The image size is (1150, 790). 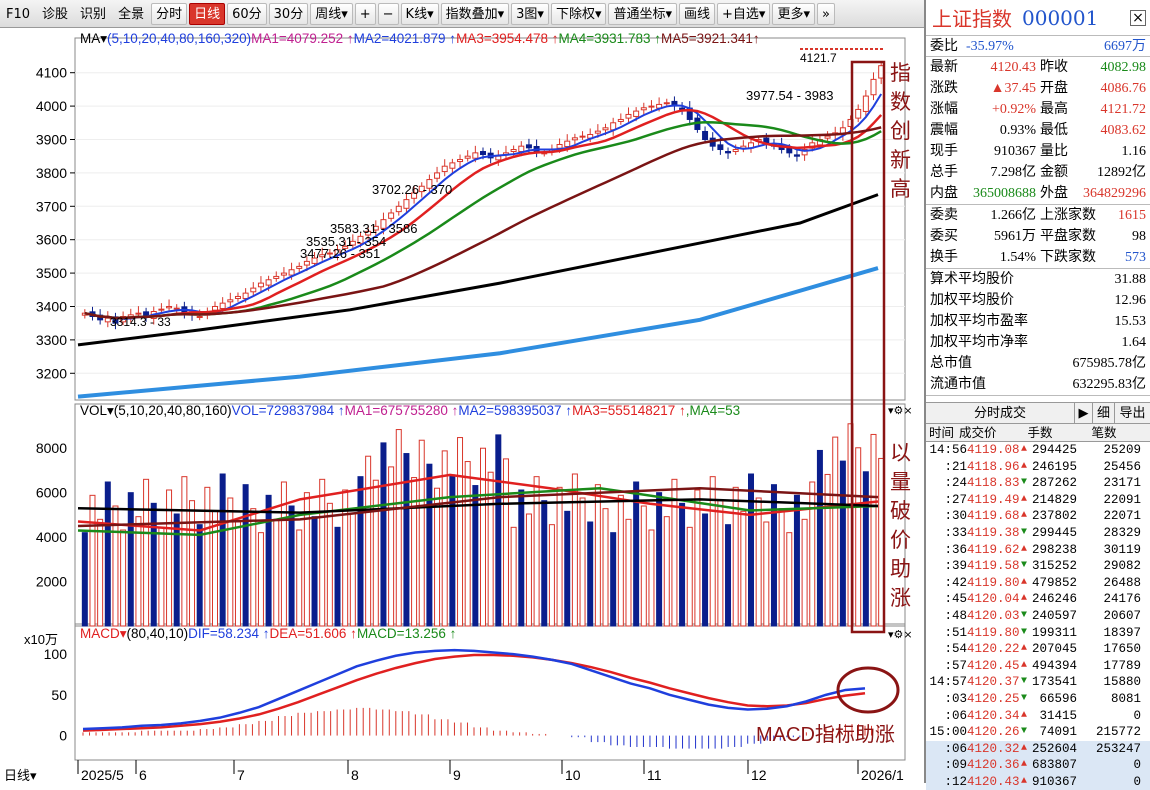 I want to click on trade-row: :21 4118.96 ▲ 246195 25456, so click(x=1038, y=467).